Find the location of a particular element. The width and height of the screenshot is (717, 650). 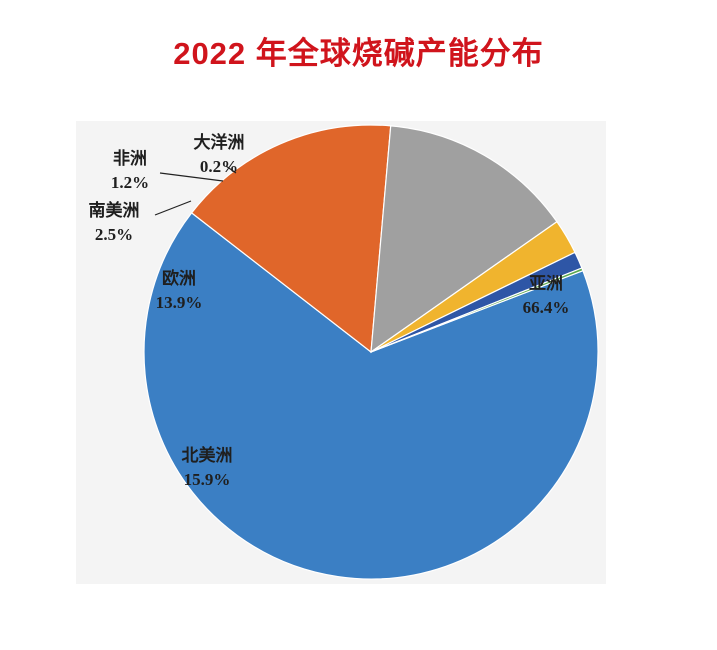

slice-label-6: 大洋洲 is located at coordinates (219, 142).